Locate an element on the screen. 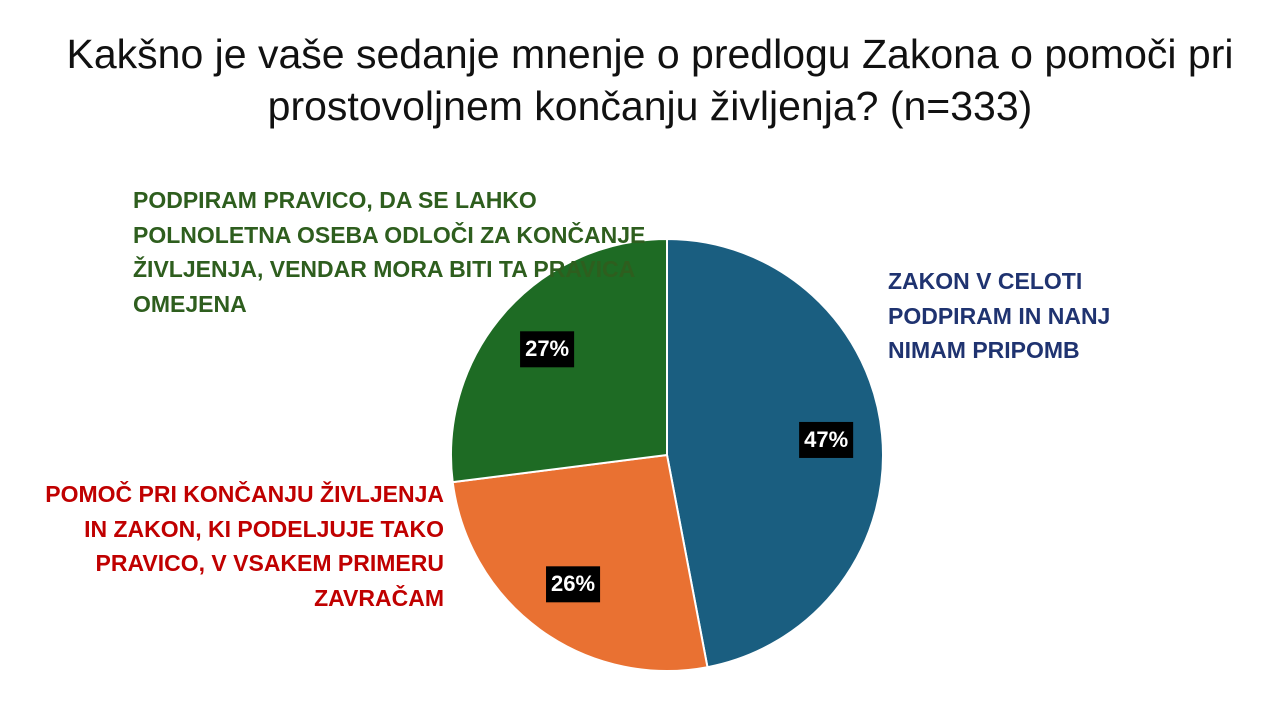 Image resolution: width=1280 pixels, height=720 pixels. data-label: 47% is located at coordinates (826, 439).